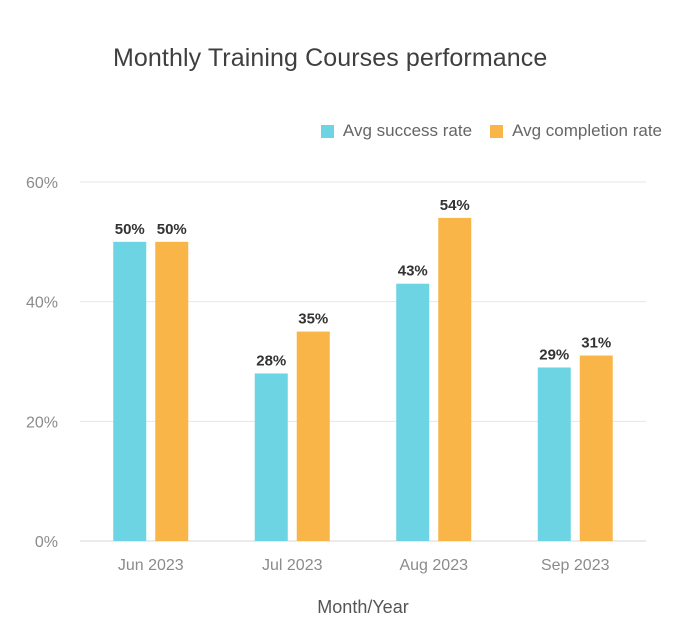 The image size is (674, 630). I want to click on data-label-completion-rate: 50%, so click(172, 229).